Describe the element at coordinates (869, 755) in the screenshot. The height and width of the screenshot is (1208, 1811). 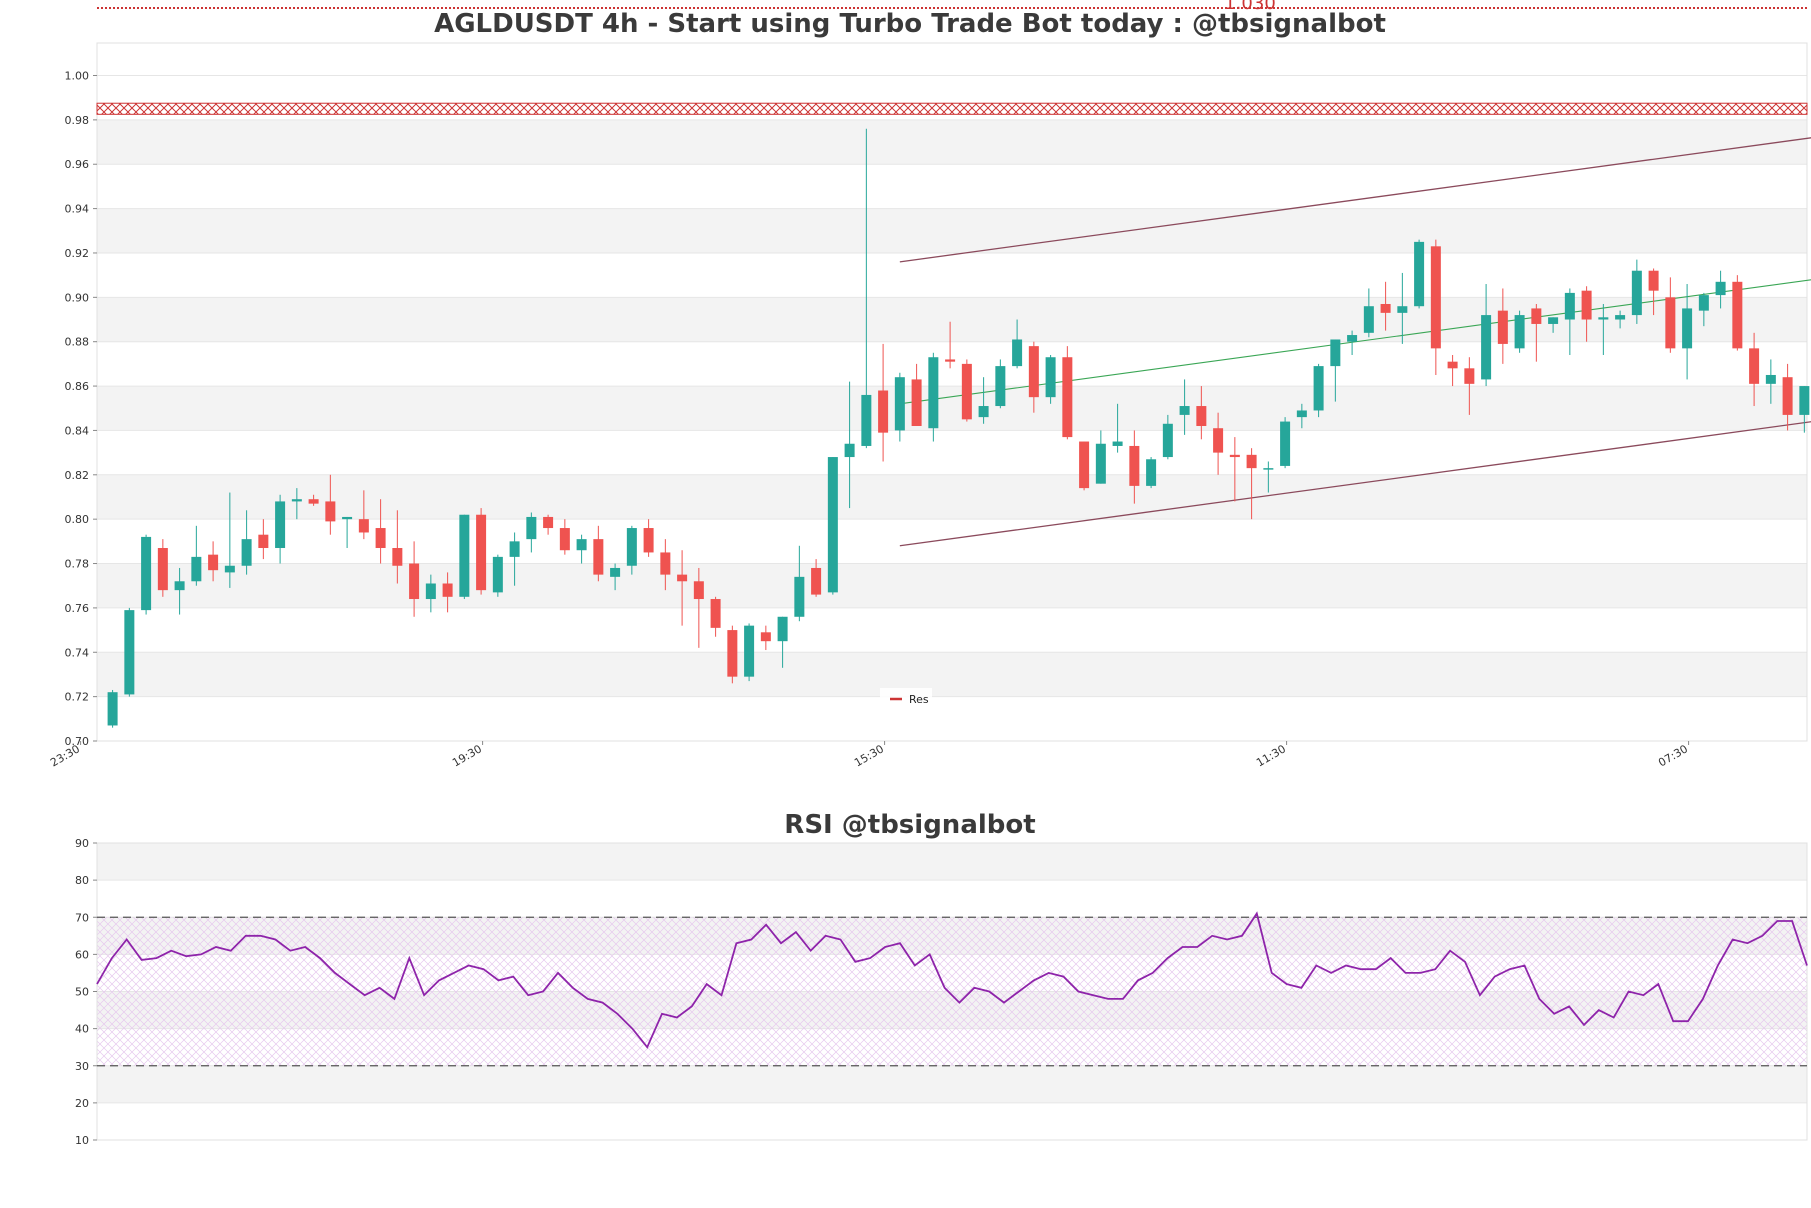
I see `price-x-tick-label: 15:30` at that location.